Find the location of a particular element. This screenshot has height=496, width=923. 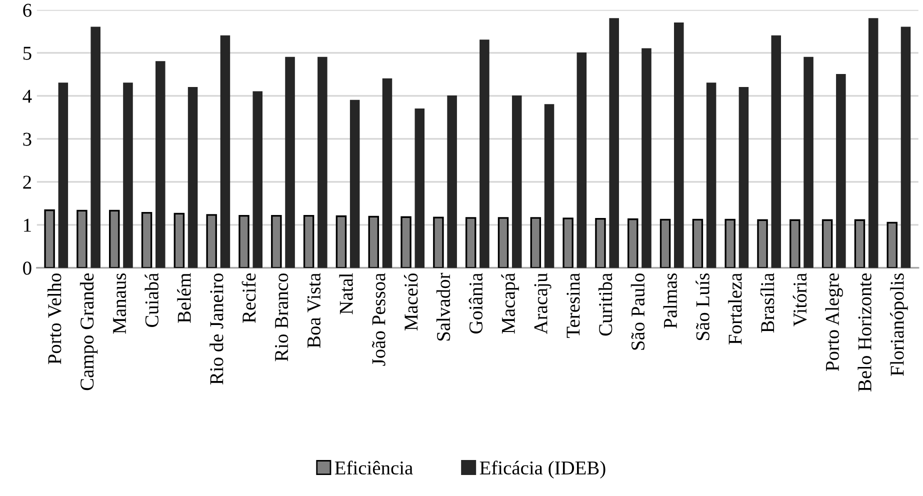

legend-label: Eficiência is located at coordinates (373, 467).